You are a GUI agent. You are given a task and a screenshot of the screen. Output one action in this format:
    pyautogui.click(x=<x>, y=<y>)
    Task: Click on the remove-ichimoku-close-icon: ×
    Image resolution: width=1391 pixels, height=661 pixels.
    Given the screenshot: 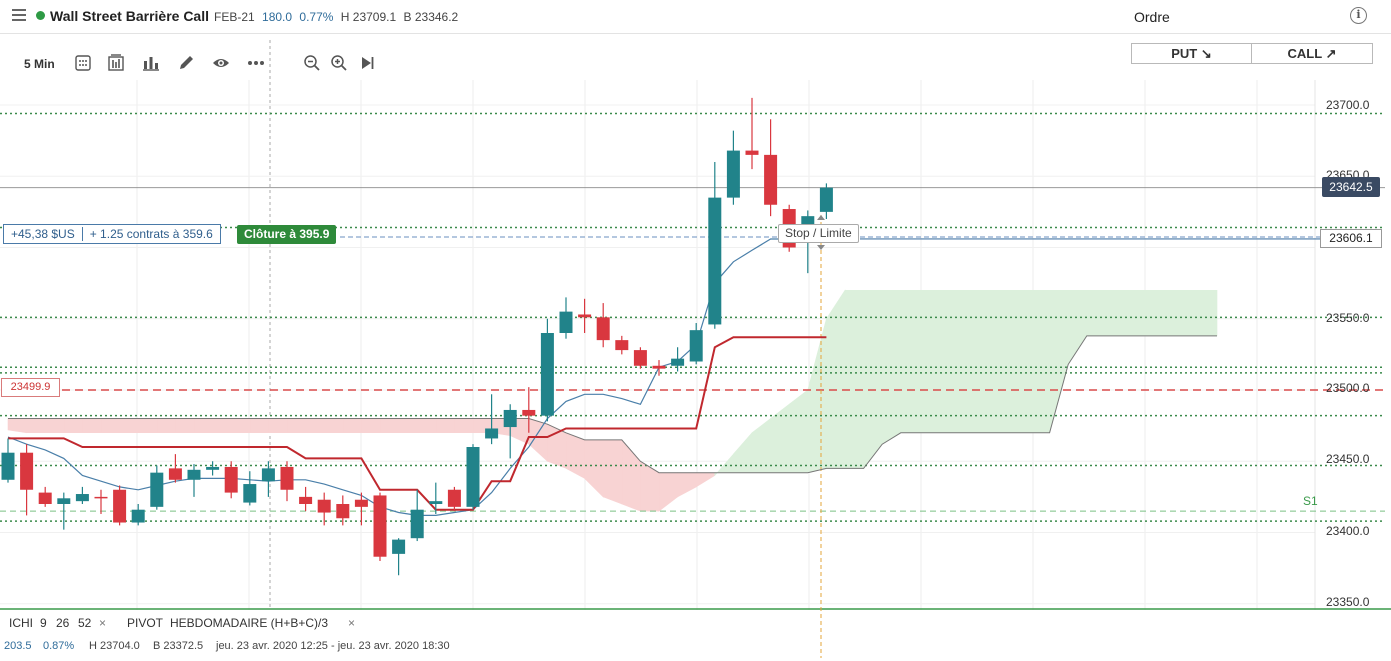 What is the action you would take?
    pyautogui.click(x=103, y=623)
    